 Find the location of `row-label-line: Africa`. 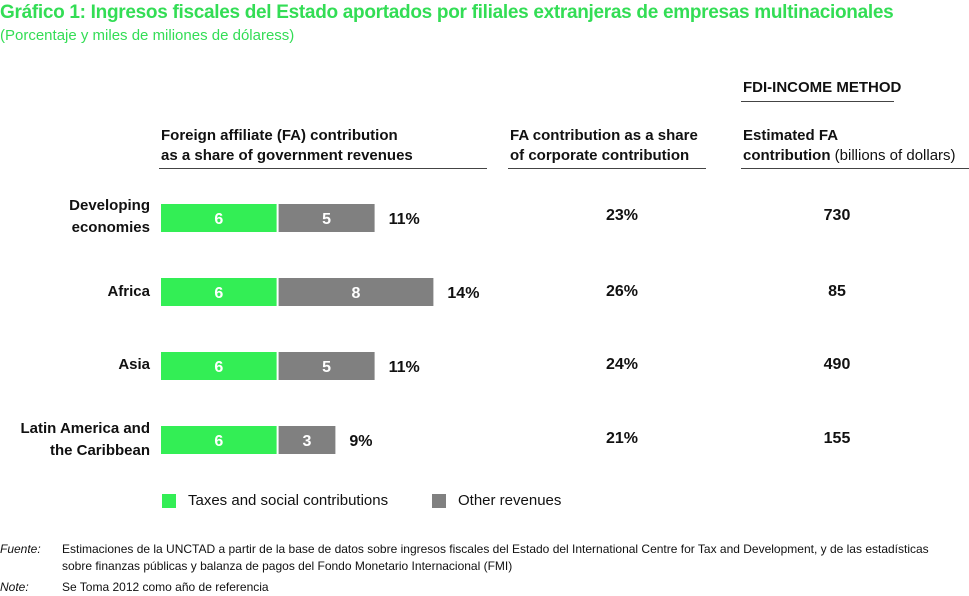

row-label-line: Africa is located at coordinates (128, 291).